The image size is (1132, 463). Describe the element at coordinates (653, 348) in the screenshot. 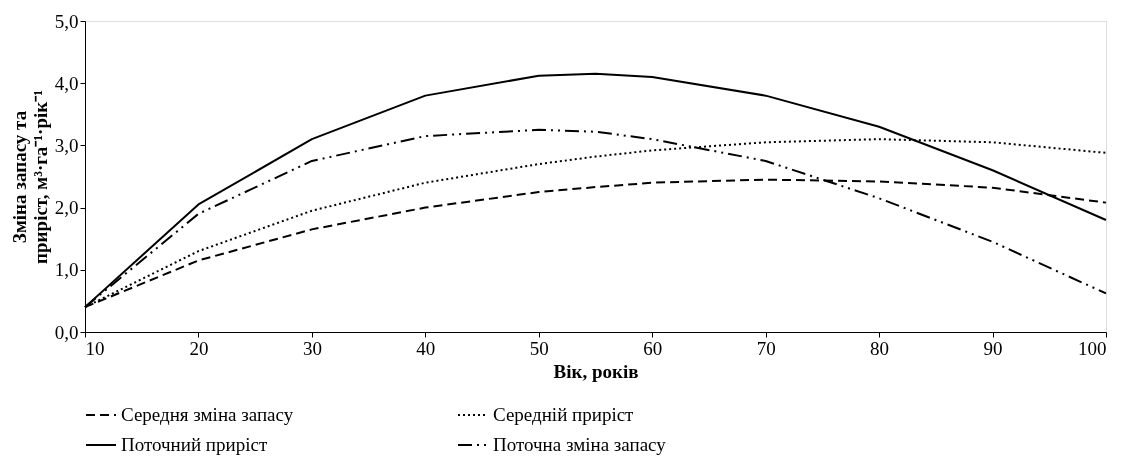

I see `x-tick-label: 60` at that location.